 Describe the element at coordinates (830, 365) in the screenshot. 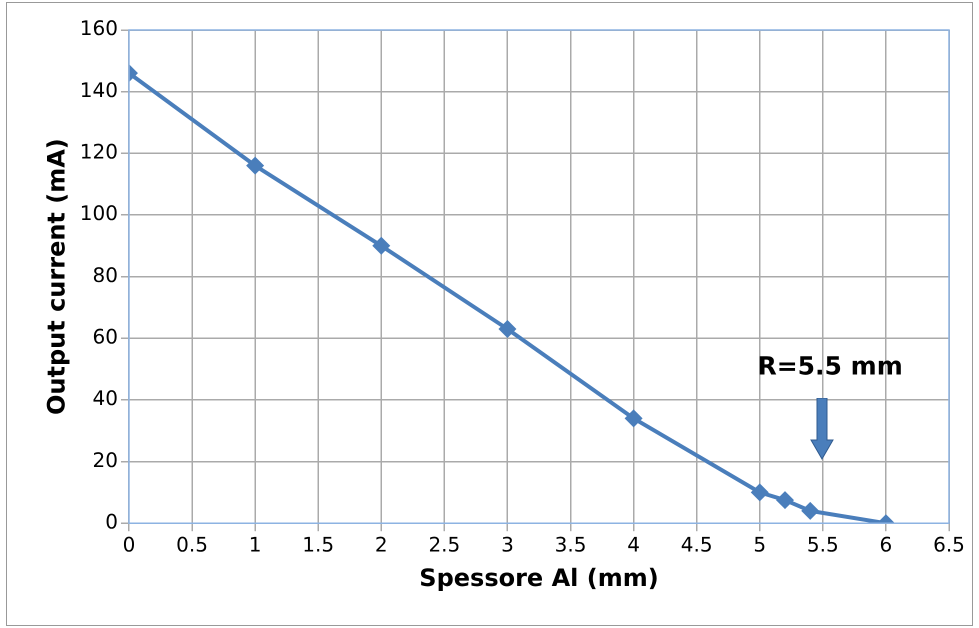

I see `annotation: R=5.5 mm` at that location.